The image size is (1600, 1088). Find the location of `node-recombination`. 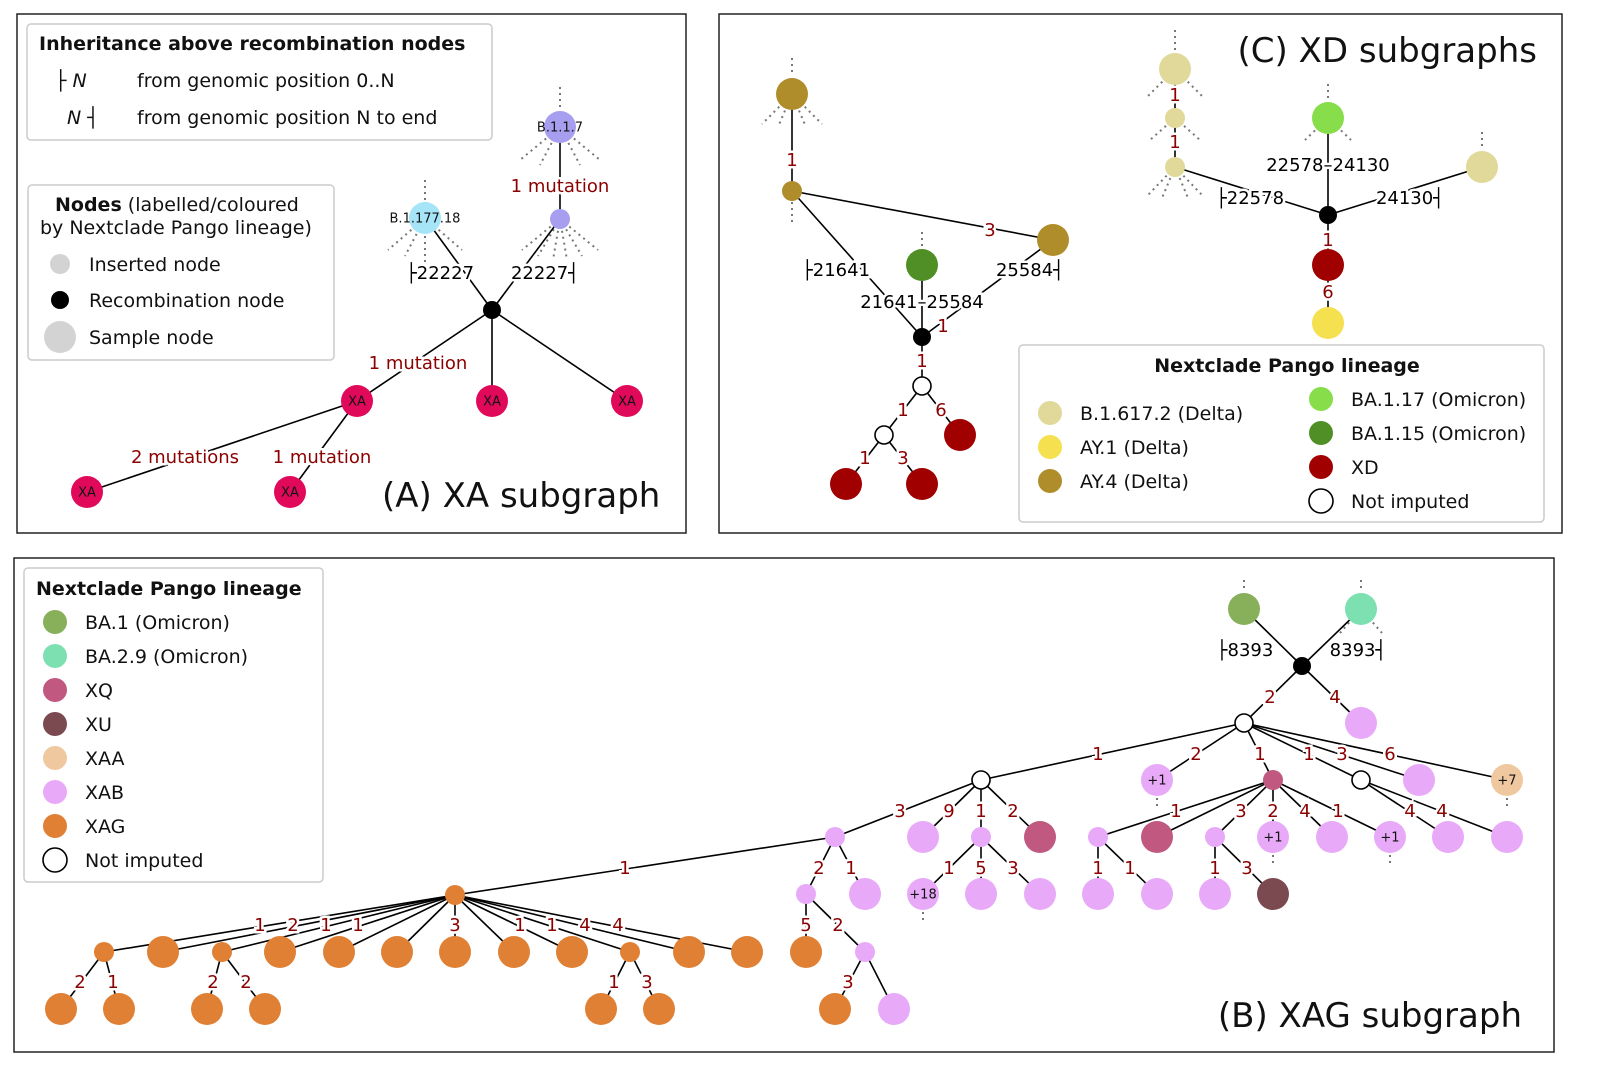

node-recombination is located at coordinates (1302, 666).